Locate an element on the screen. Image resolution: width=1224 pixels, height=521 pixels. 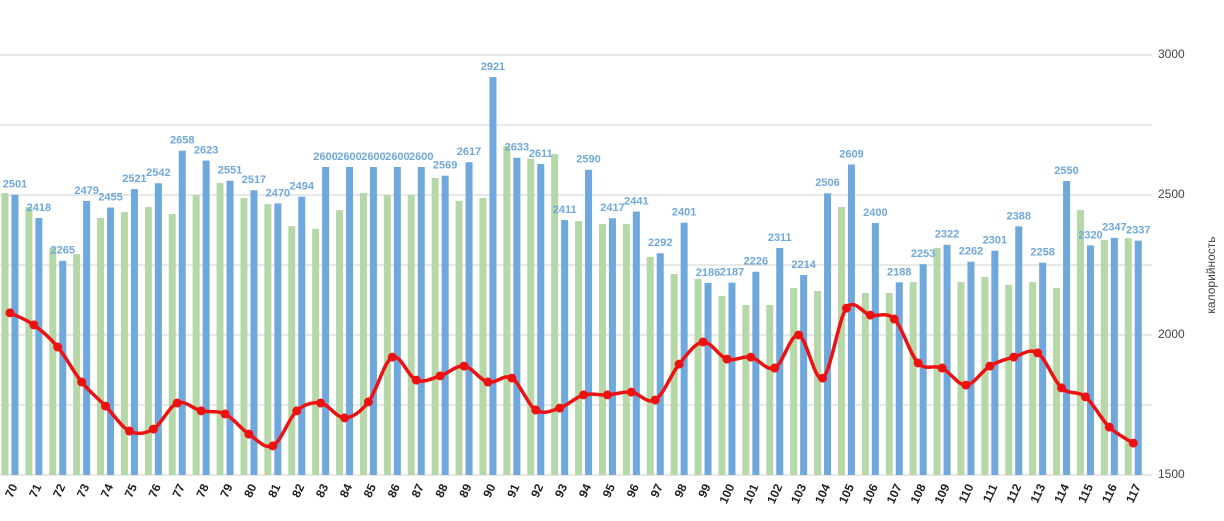
x-tick-label: 87 is located at coordinates (418, 490).